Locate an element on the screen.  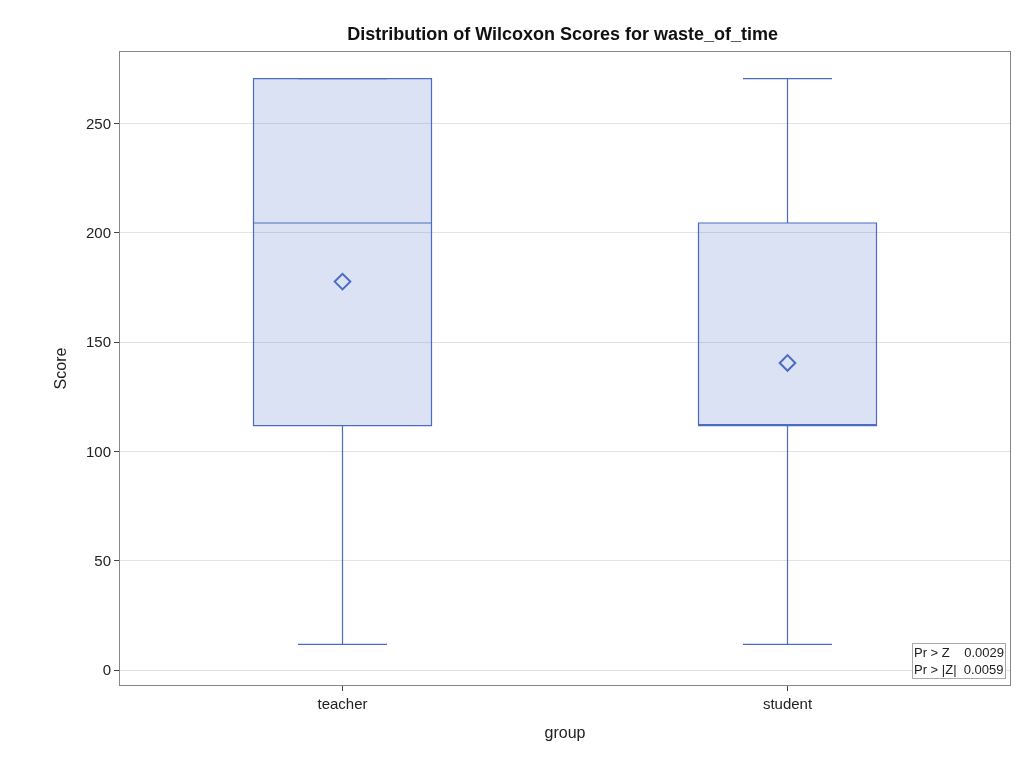
y-tick-label: 150 is located at coordinates (98, 342).